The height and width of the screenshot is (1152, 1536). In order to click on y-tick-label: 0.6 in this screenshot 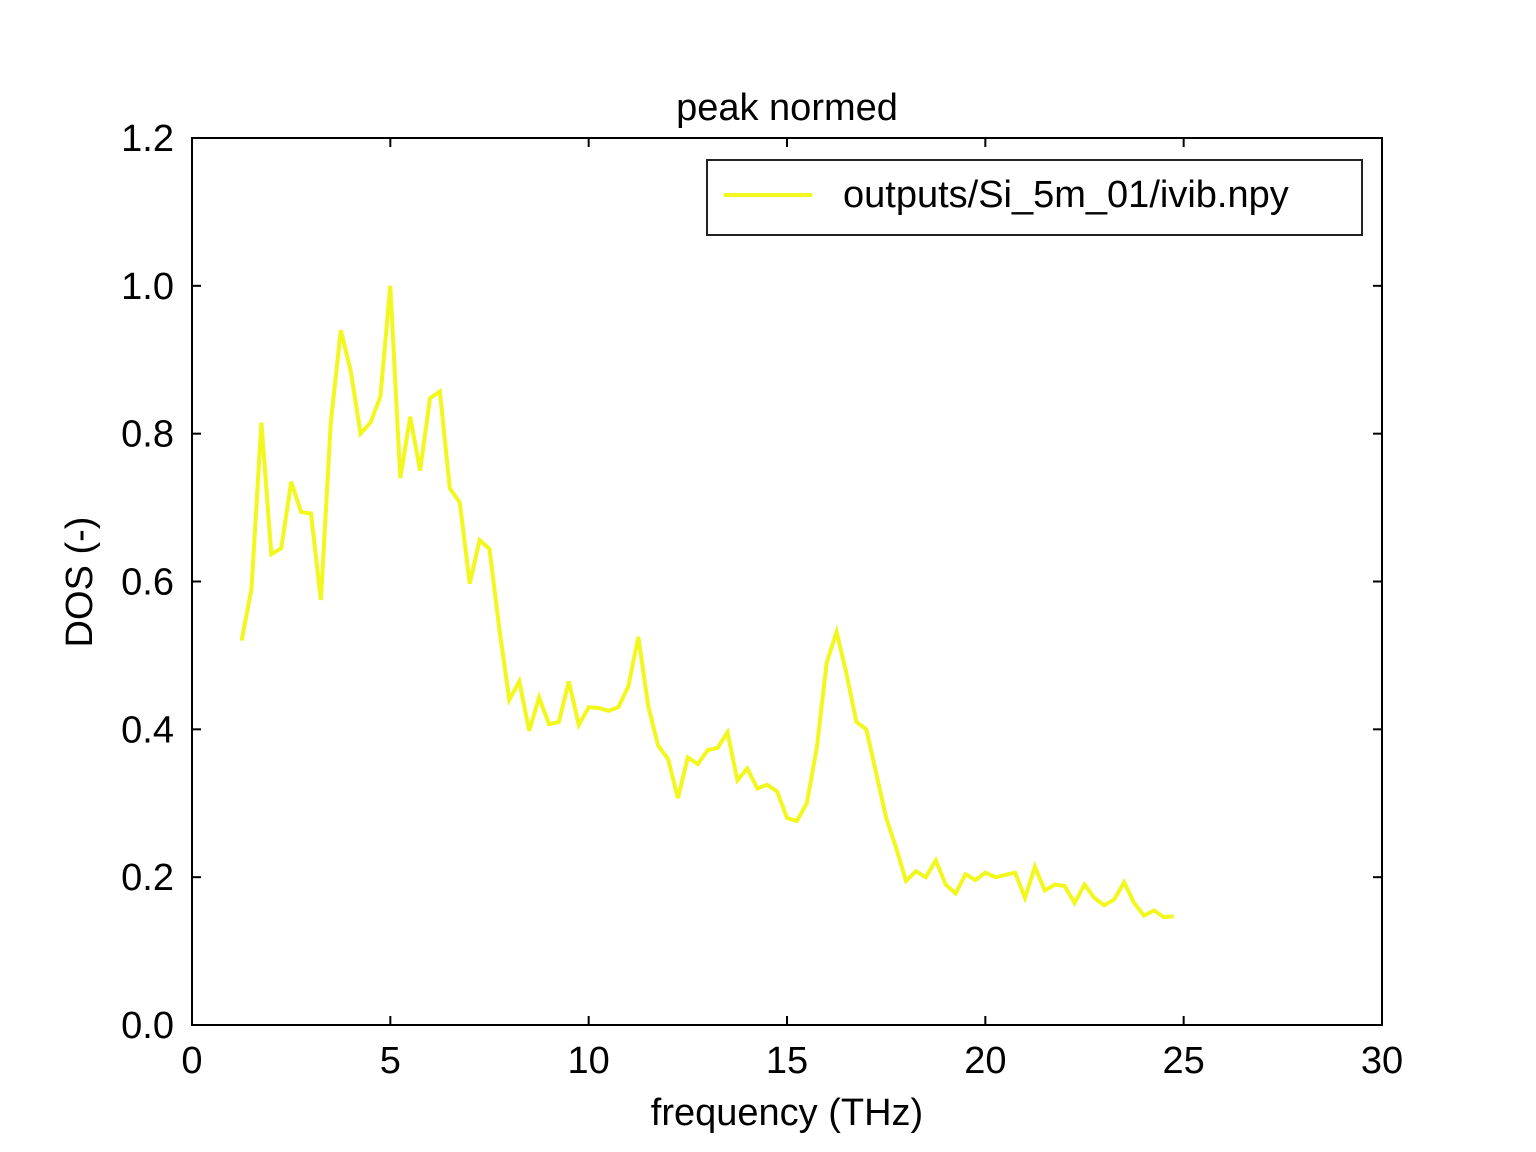, I will do `click(147, 583)`.